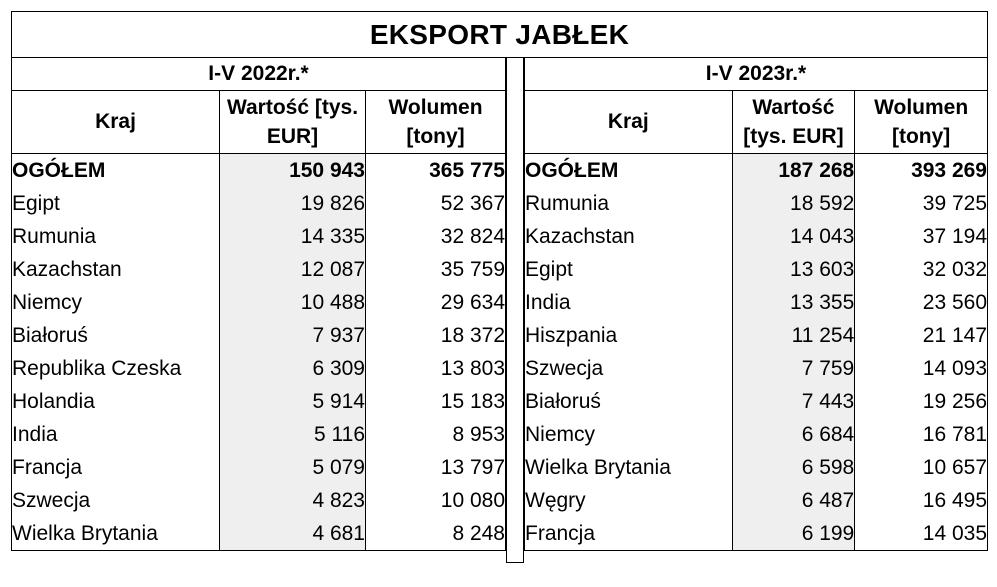 Image resolution: width=997 pixels, height=587 pixels. What do you see at coordinates (515, 310) in the screenshot?
I see `column-gap-divider` at bounding box center [515, 310].